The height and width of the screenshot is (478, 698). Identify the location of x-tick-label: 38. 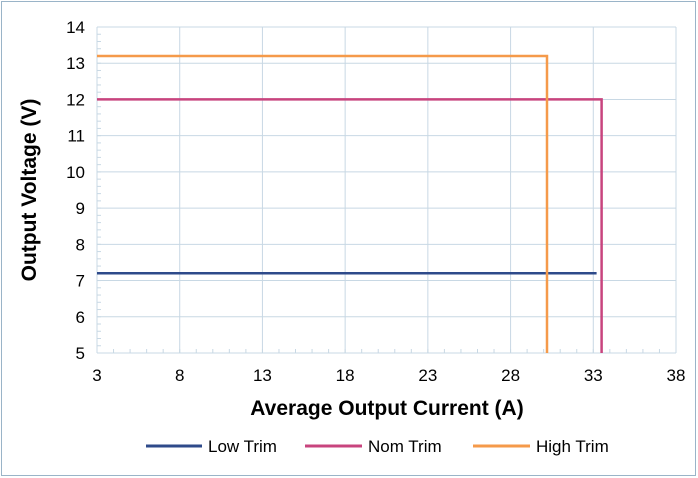
(676, 375).